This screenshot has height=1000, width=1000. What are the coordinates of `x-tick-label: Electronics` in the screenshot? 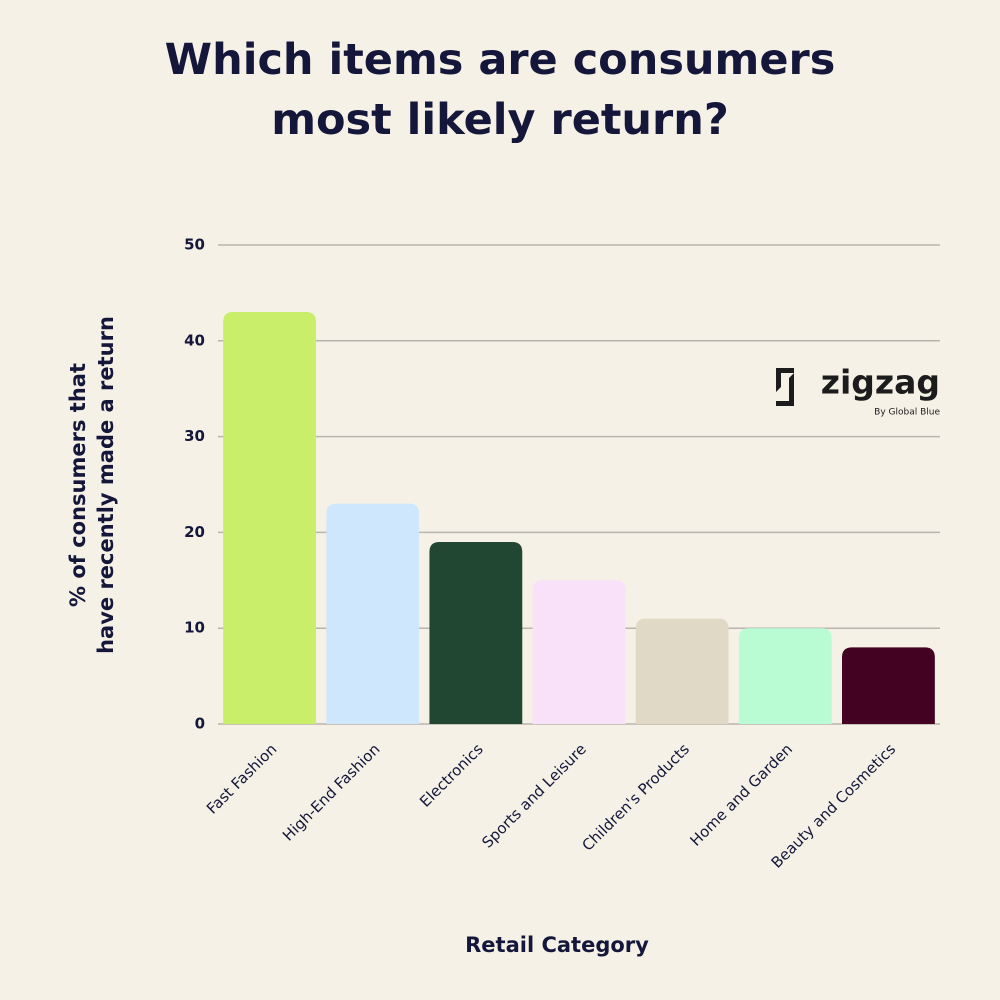 It's located at (451, 775).